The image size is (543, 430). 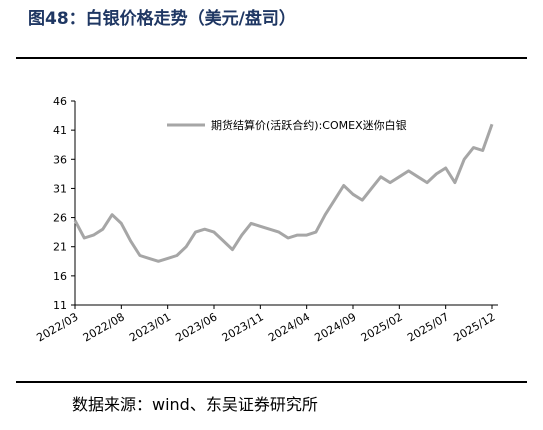 I want to click on y-tick-label: 31, so click(x=60, y=188).